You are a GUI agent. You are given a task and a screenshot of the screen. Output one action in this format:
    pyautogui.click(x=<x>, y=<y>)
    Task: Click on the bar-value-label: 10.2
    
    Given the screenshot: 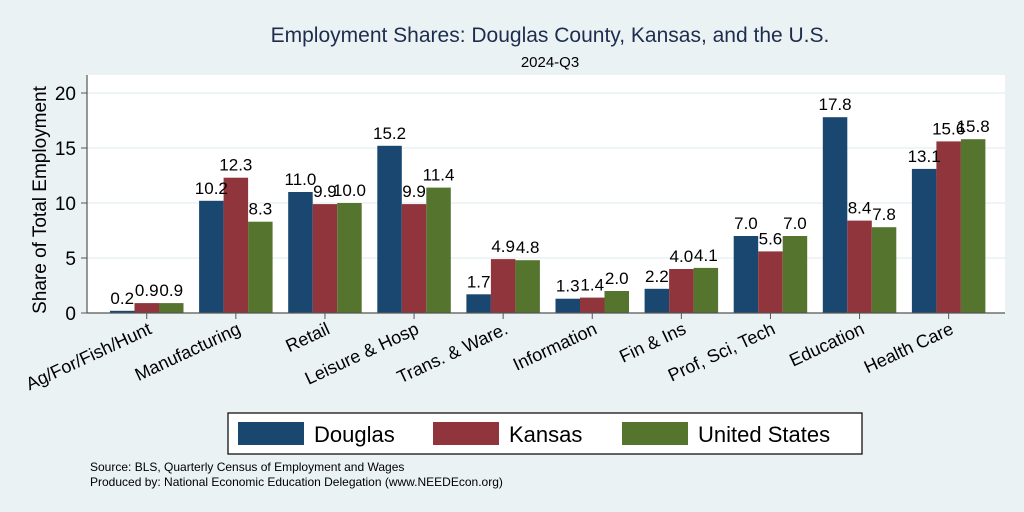 What is the action you would take?
    pyautogui.click(x=211, y=188)
    